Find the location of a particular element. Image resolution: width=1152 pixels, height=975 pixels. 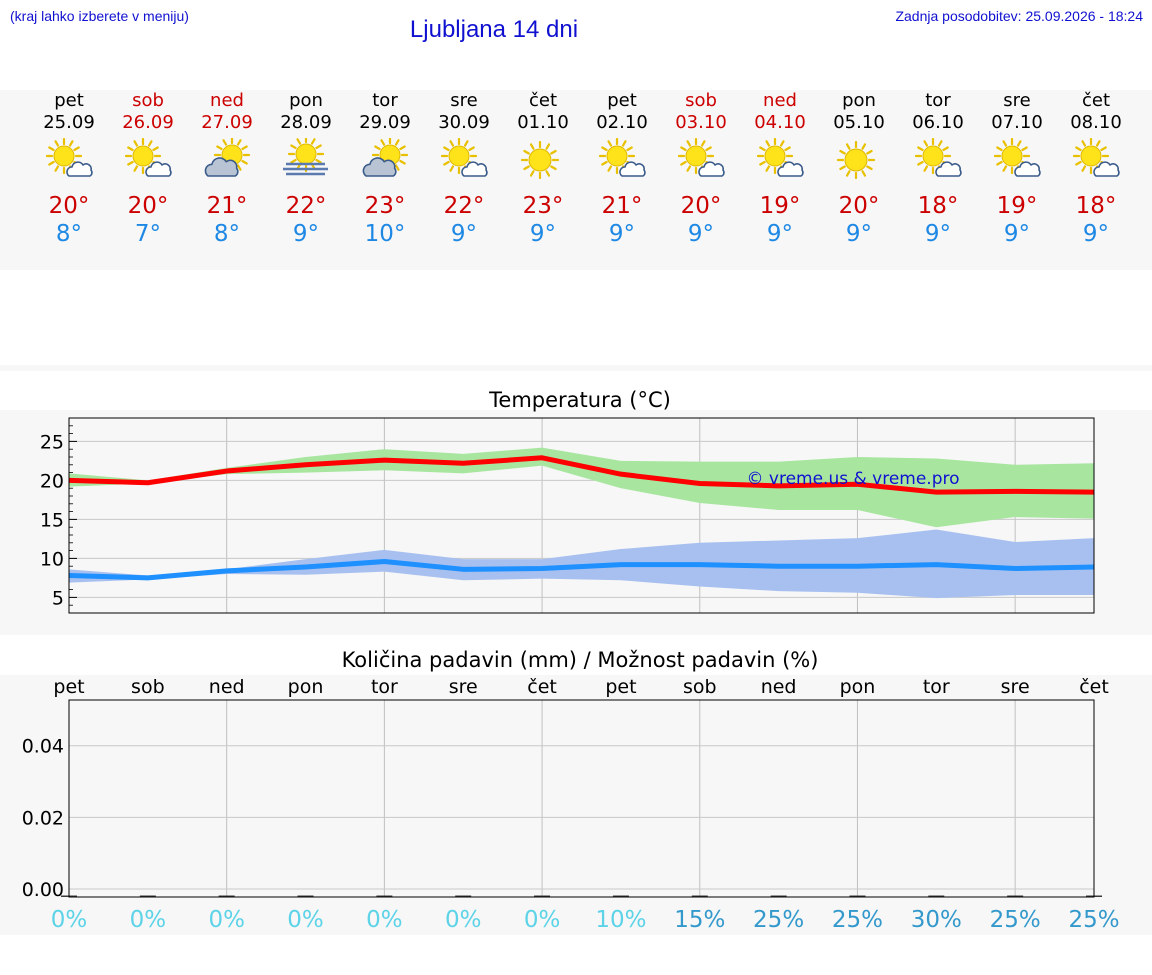

forecast-day: tor 29.09 23° 10° is located at coordinates (385, 169).